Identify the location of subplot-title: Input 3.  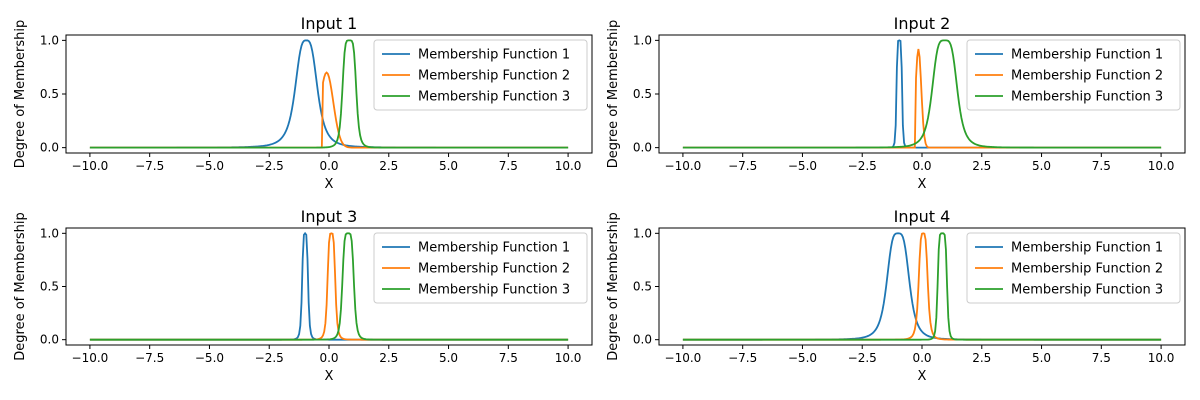
(329, 216).